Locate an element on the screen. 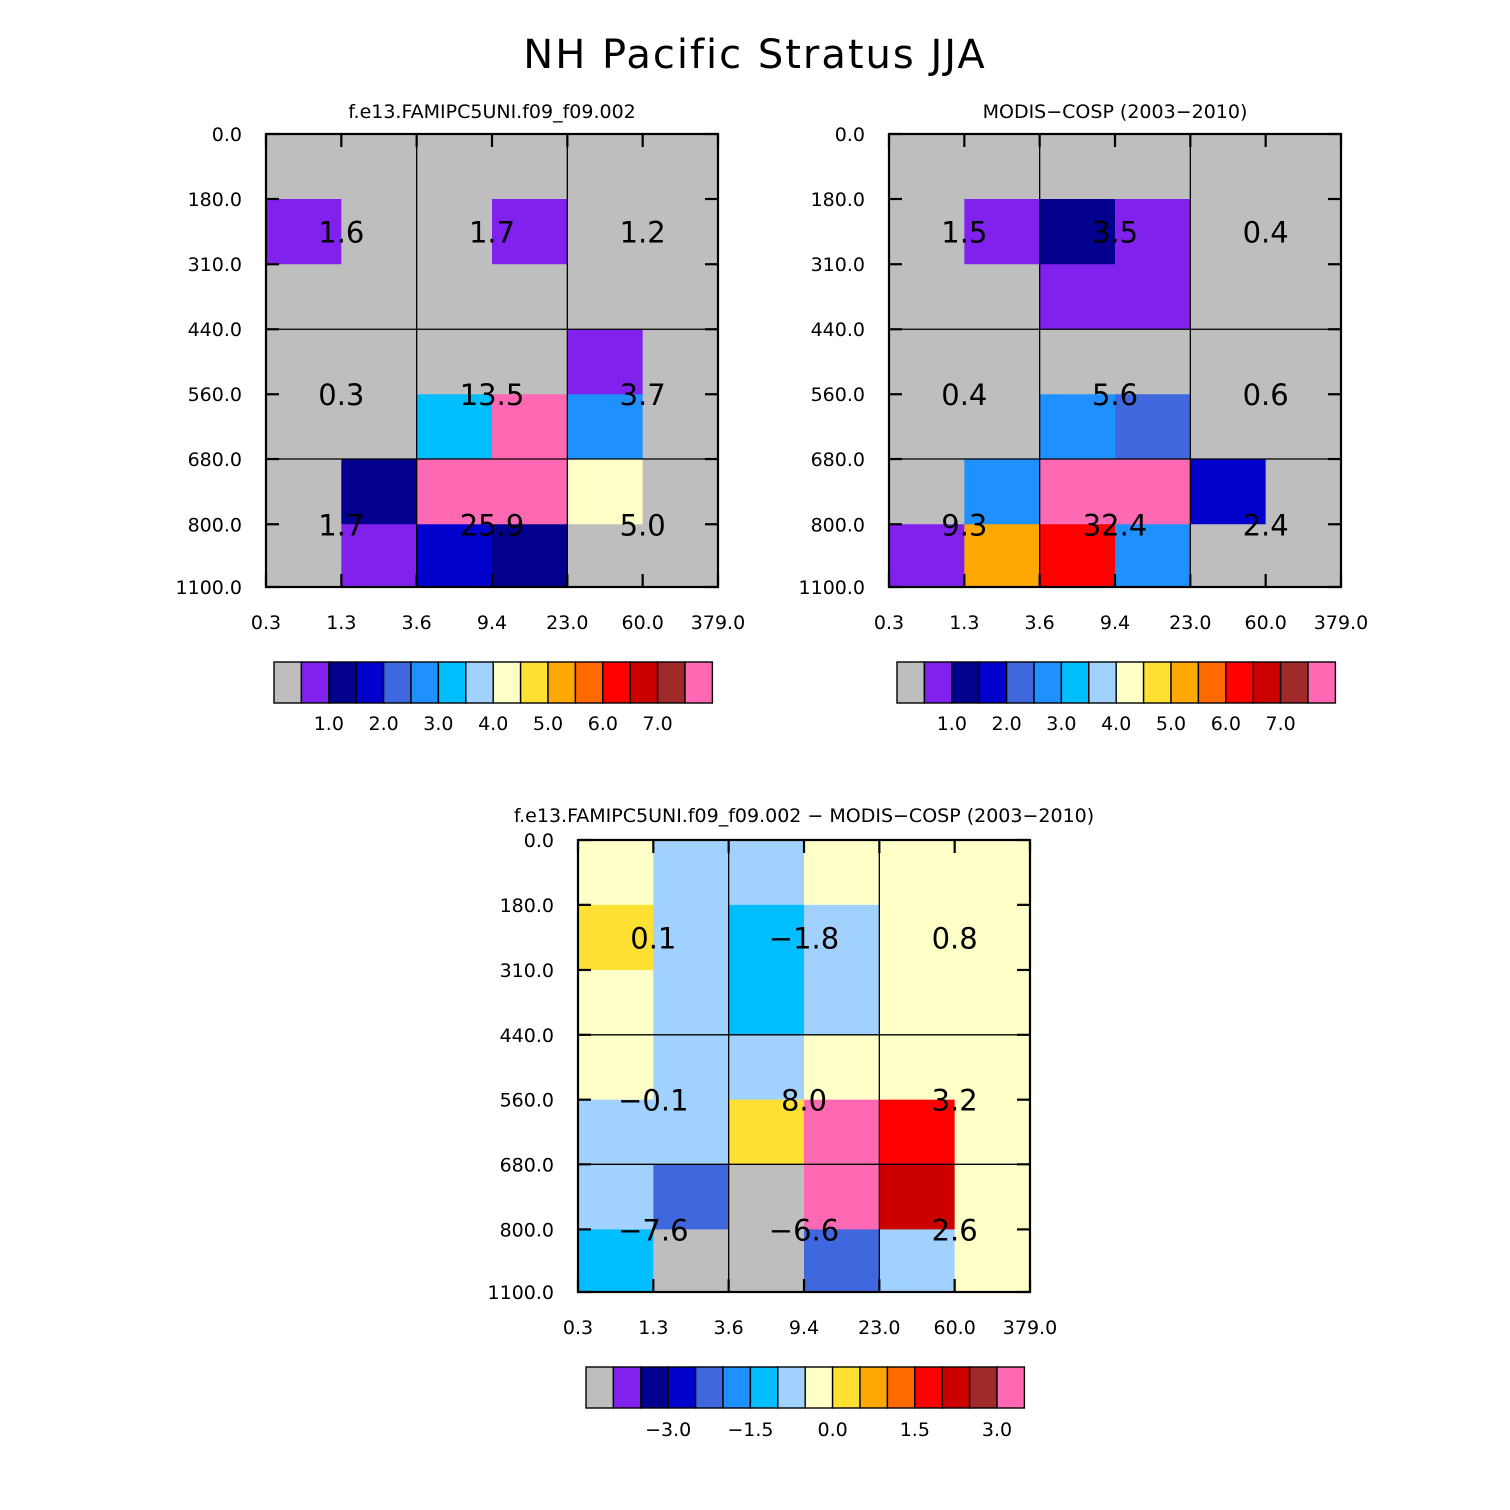 The image size is (1510, 1510). cell-value-label: 8.0 is located at coordinates (804, 1101).